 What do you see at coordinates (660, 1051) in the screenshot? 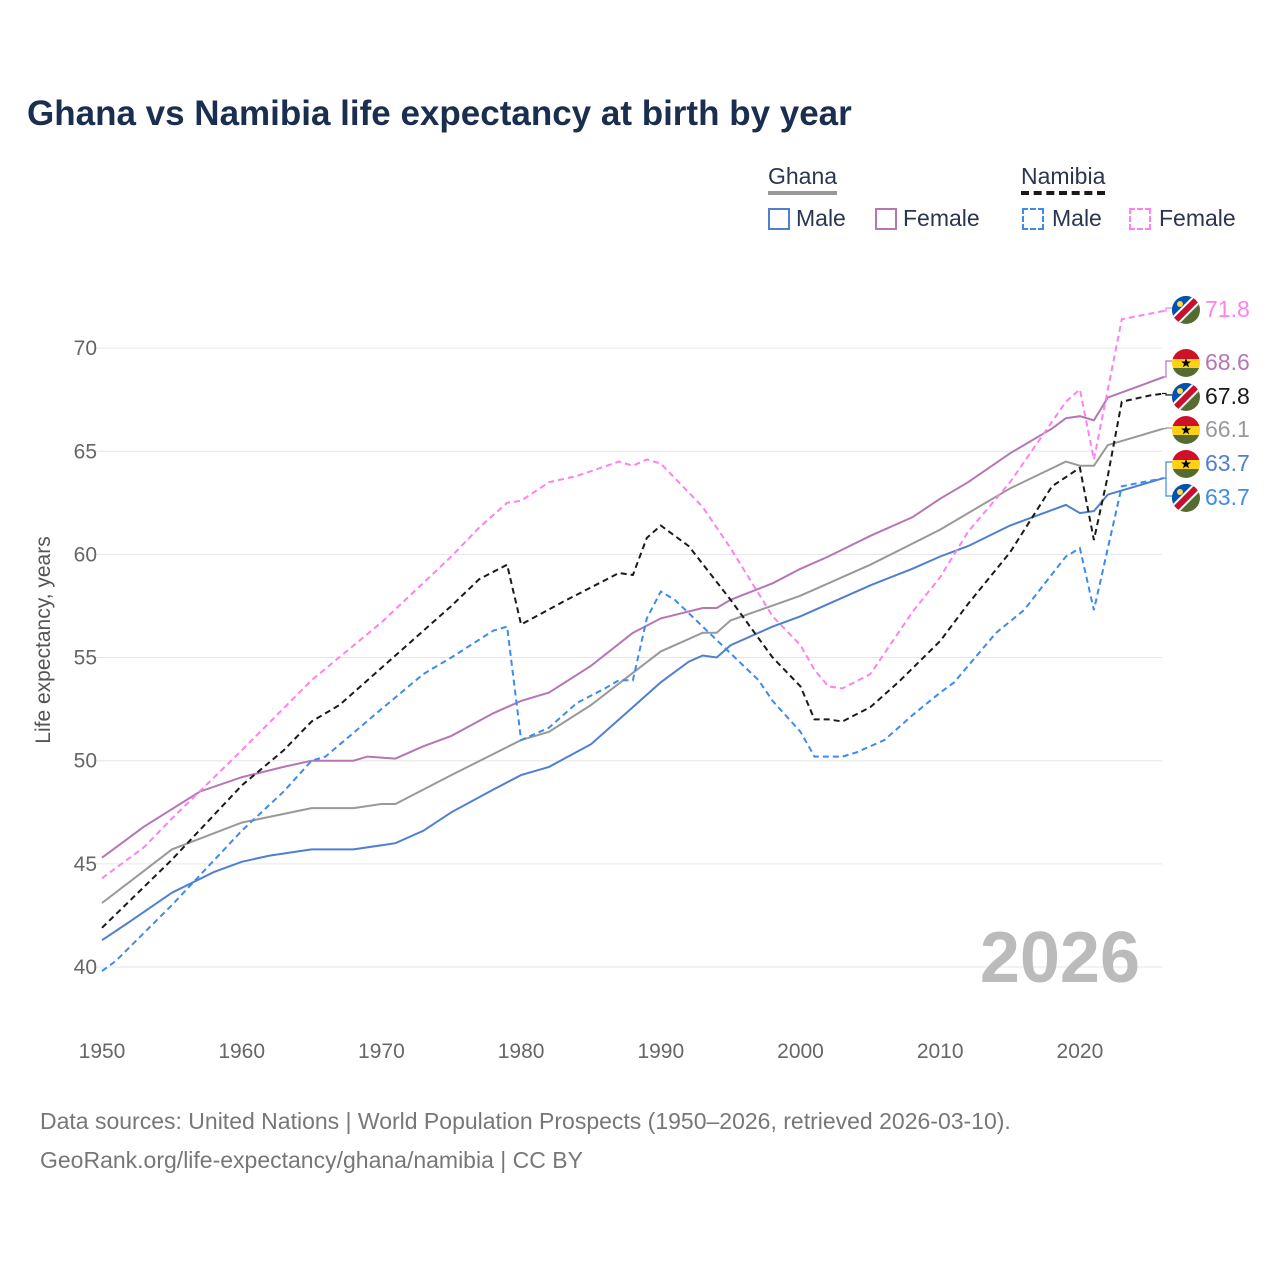
I see `x-tick-label: 1990` at bounding box center [660, 1051].